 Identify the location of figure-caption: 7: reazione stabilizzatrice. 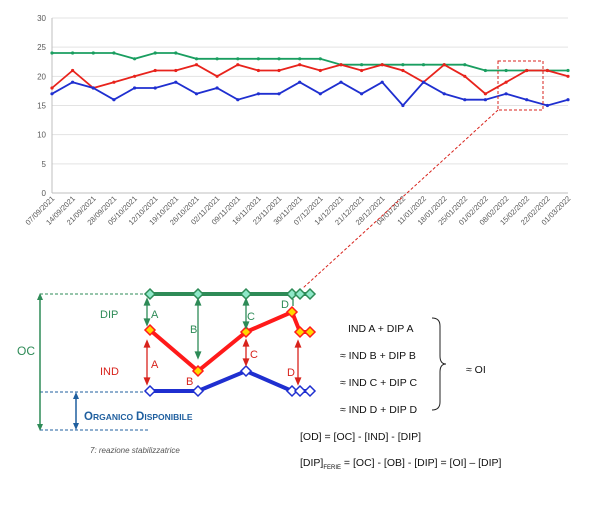
(135, 450).